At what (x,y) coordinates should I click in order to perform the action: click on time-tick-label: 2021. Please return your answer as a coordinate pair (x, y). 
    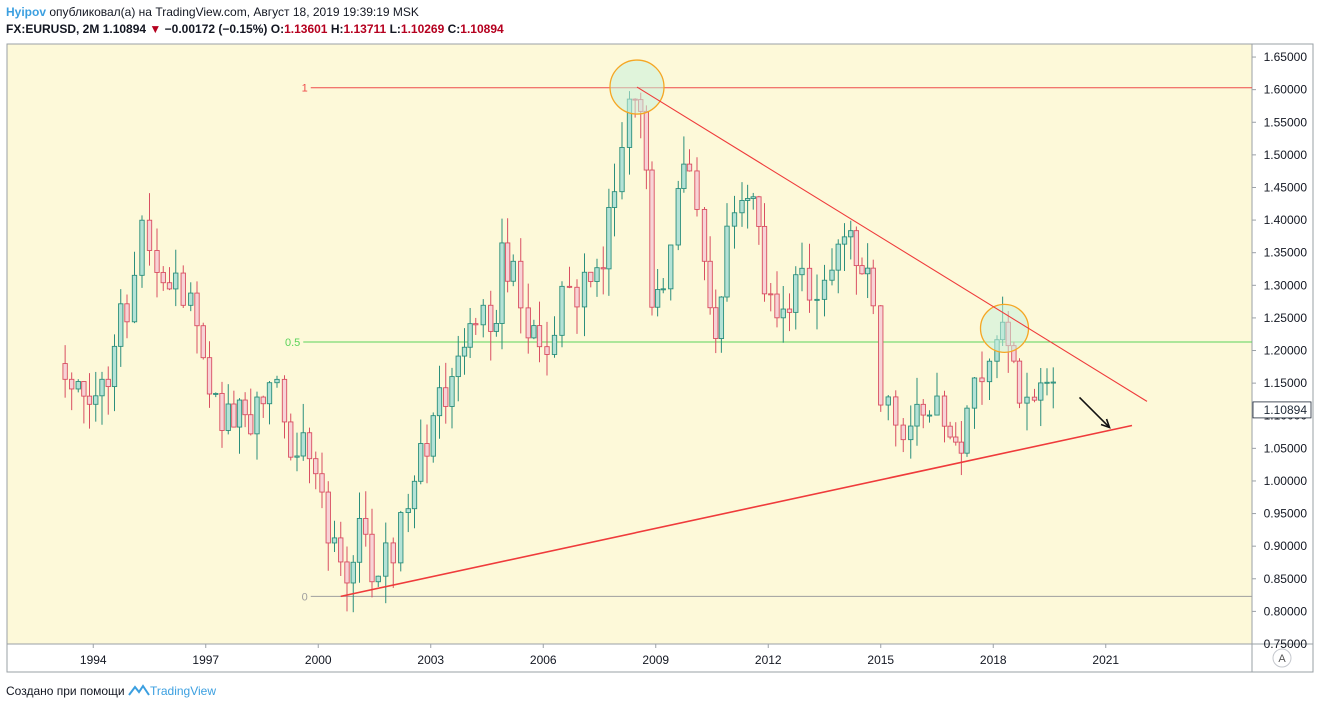
    Looking at the image, I should click on (1105, 660).